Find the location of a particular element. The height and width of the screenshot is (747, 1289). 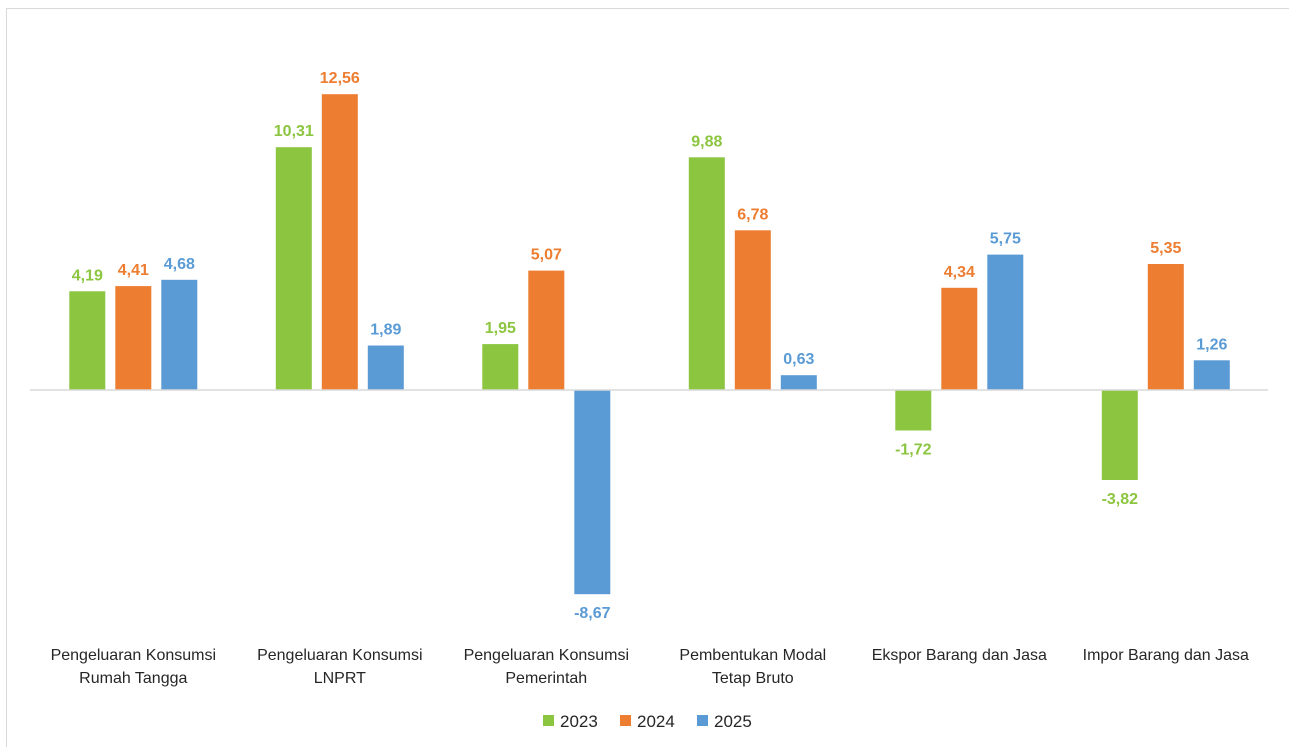

data-label-2023-cat-3: 9,88 is located at coordinates (706, 141).